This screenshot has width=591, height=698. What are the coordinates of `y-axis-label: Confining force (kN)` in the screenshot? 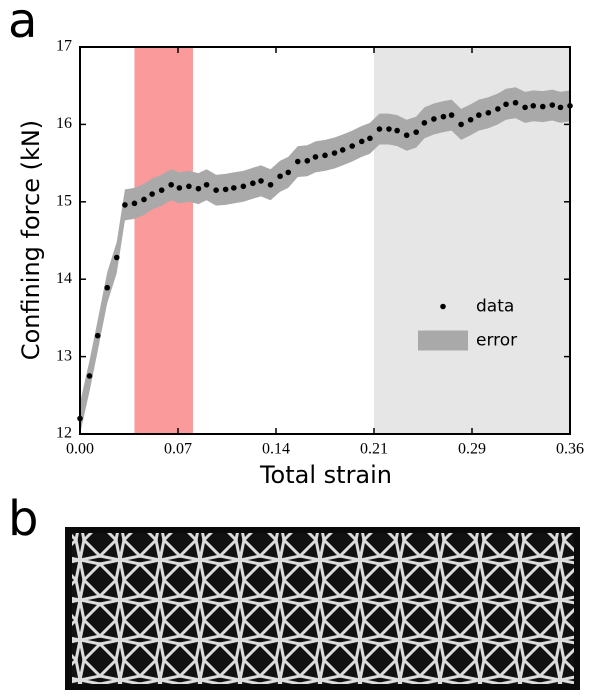 It's located at (31, 240).